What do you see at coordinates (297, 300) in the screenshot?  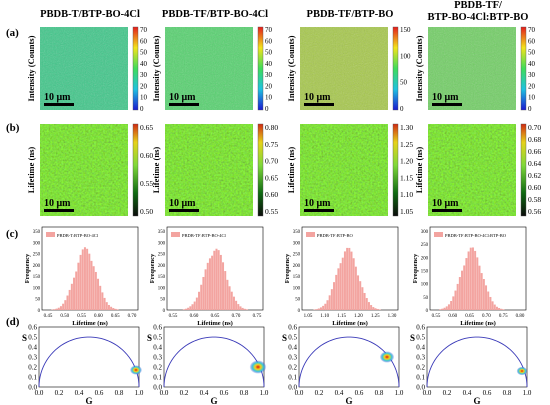 I see `y-tick-label: 50` at bounding box center [297, 300].